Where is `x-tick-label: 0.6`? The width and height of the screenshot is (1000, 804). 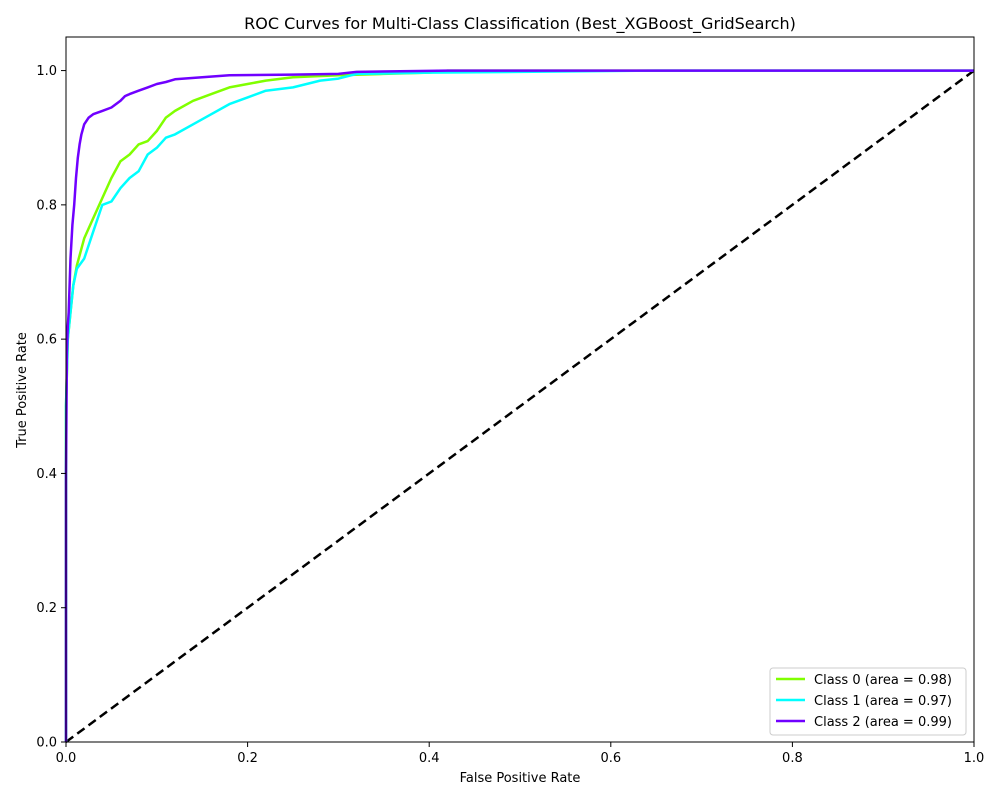
x-tick-label: 0.6 is located at coordinates (610, 758).